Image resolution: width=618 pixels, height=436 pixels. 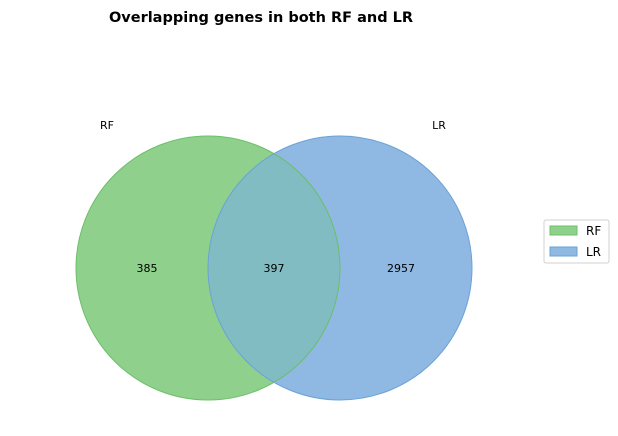 I want to click on set-rf-label: RF, so click(x=107, y=125).